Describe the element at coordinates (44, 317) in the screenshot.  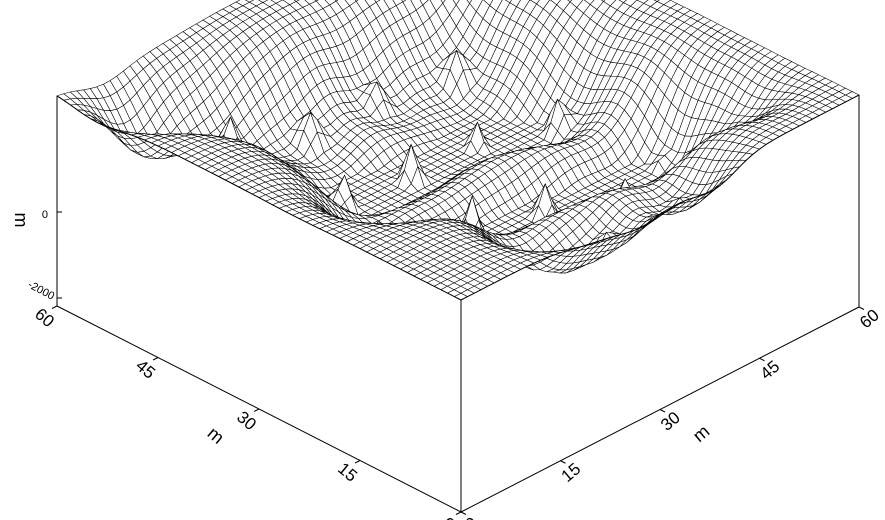
I see `y-tick-label-60: 60` at that location.